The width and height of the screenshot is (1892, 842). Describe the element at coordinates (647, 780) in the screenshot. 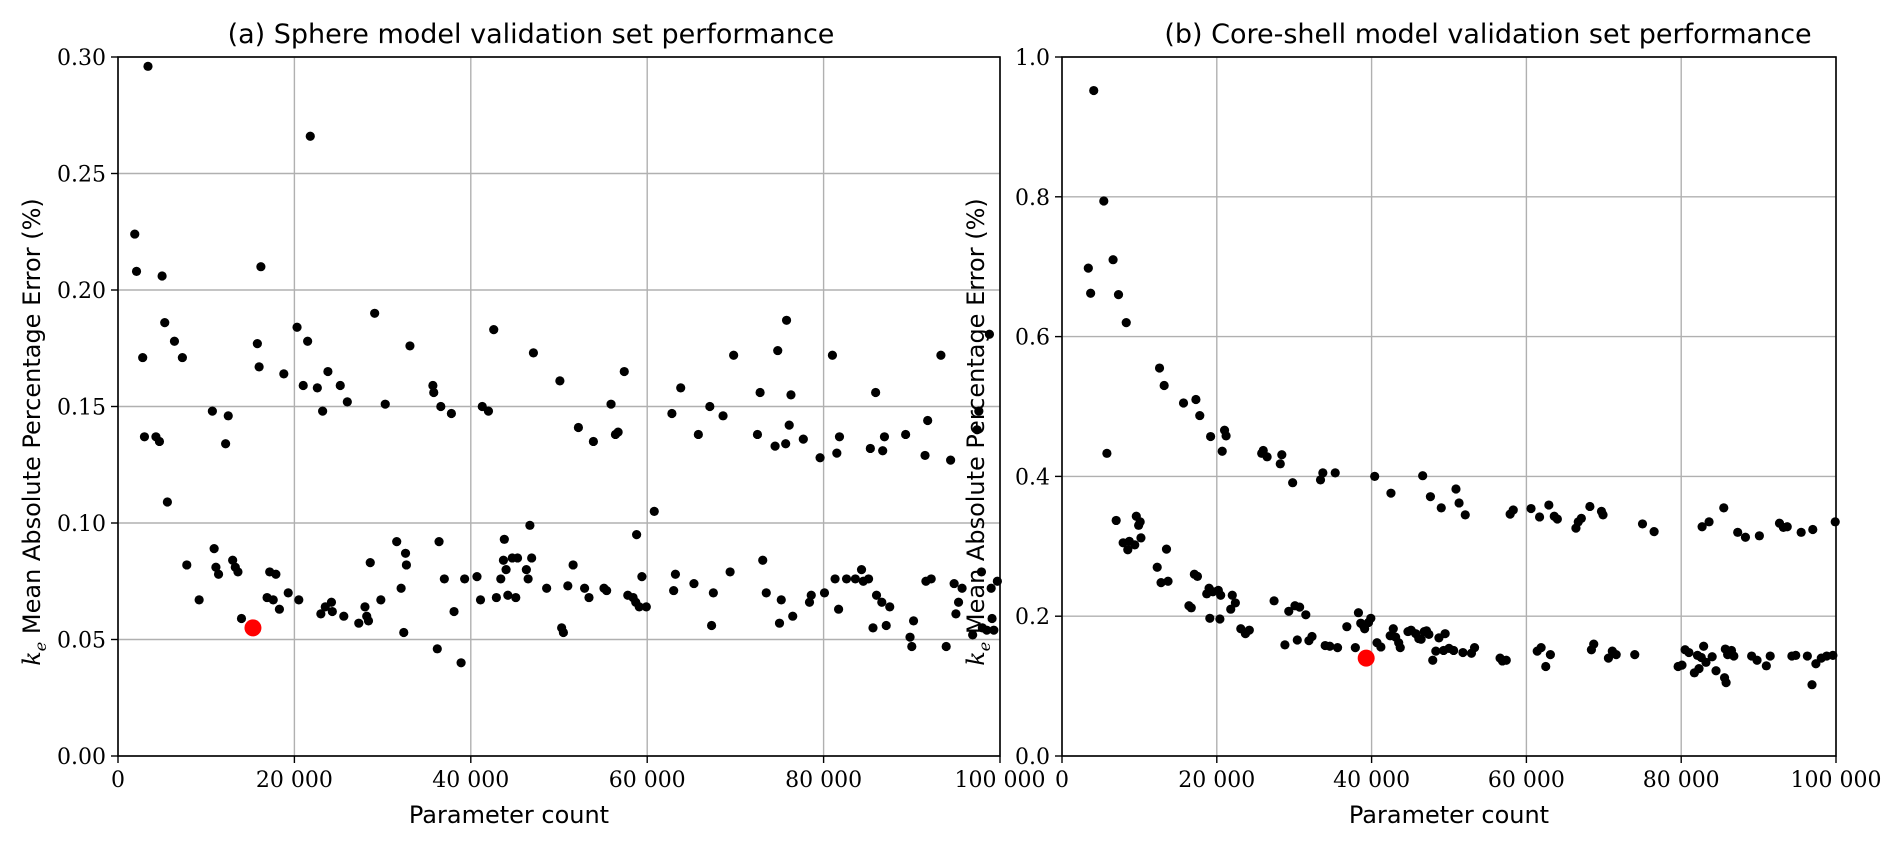

I see `panel-a-x-tick-label: 60 000` at that location.